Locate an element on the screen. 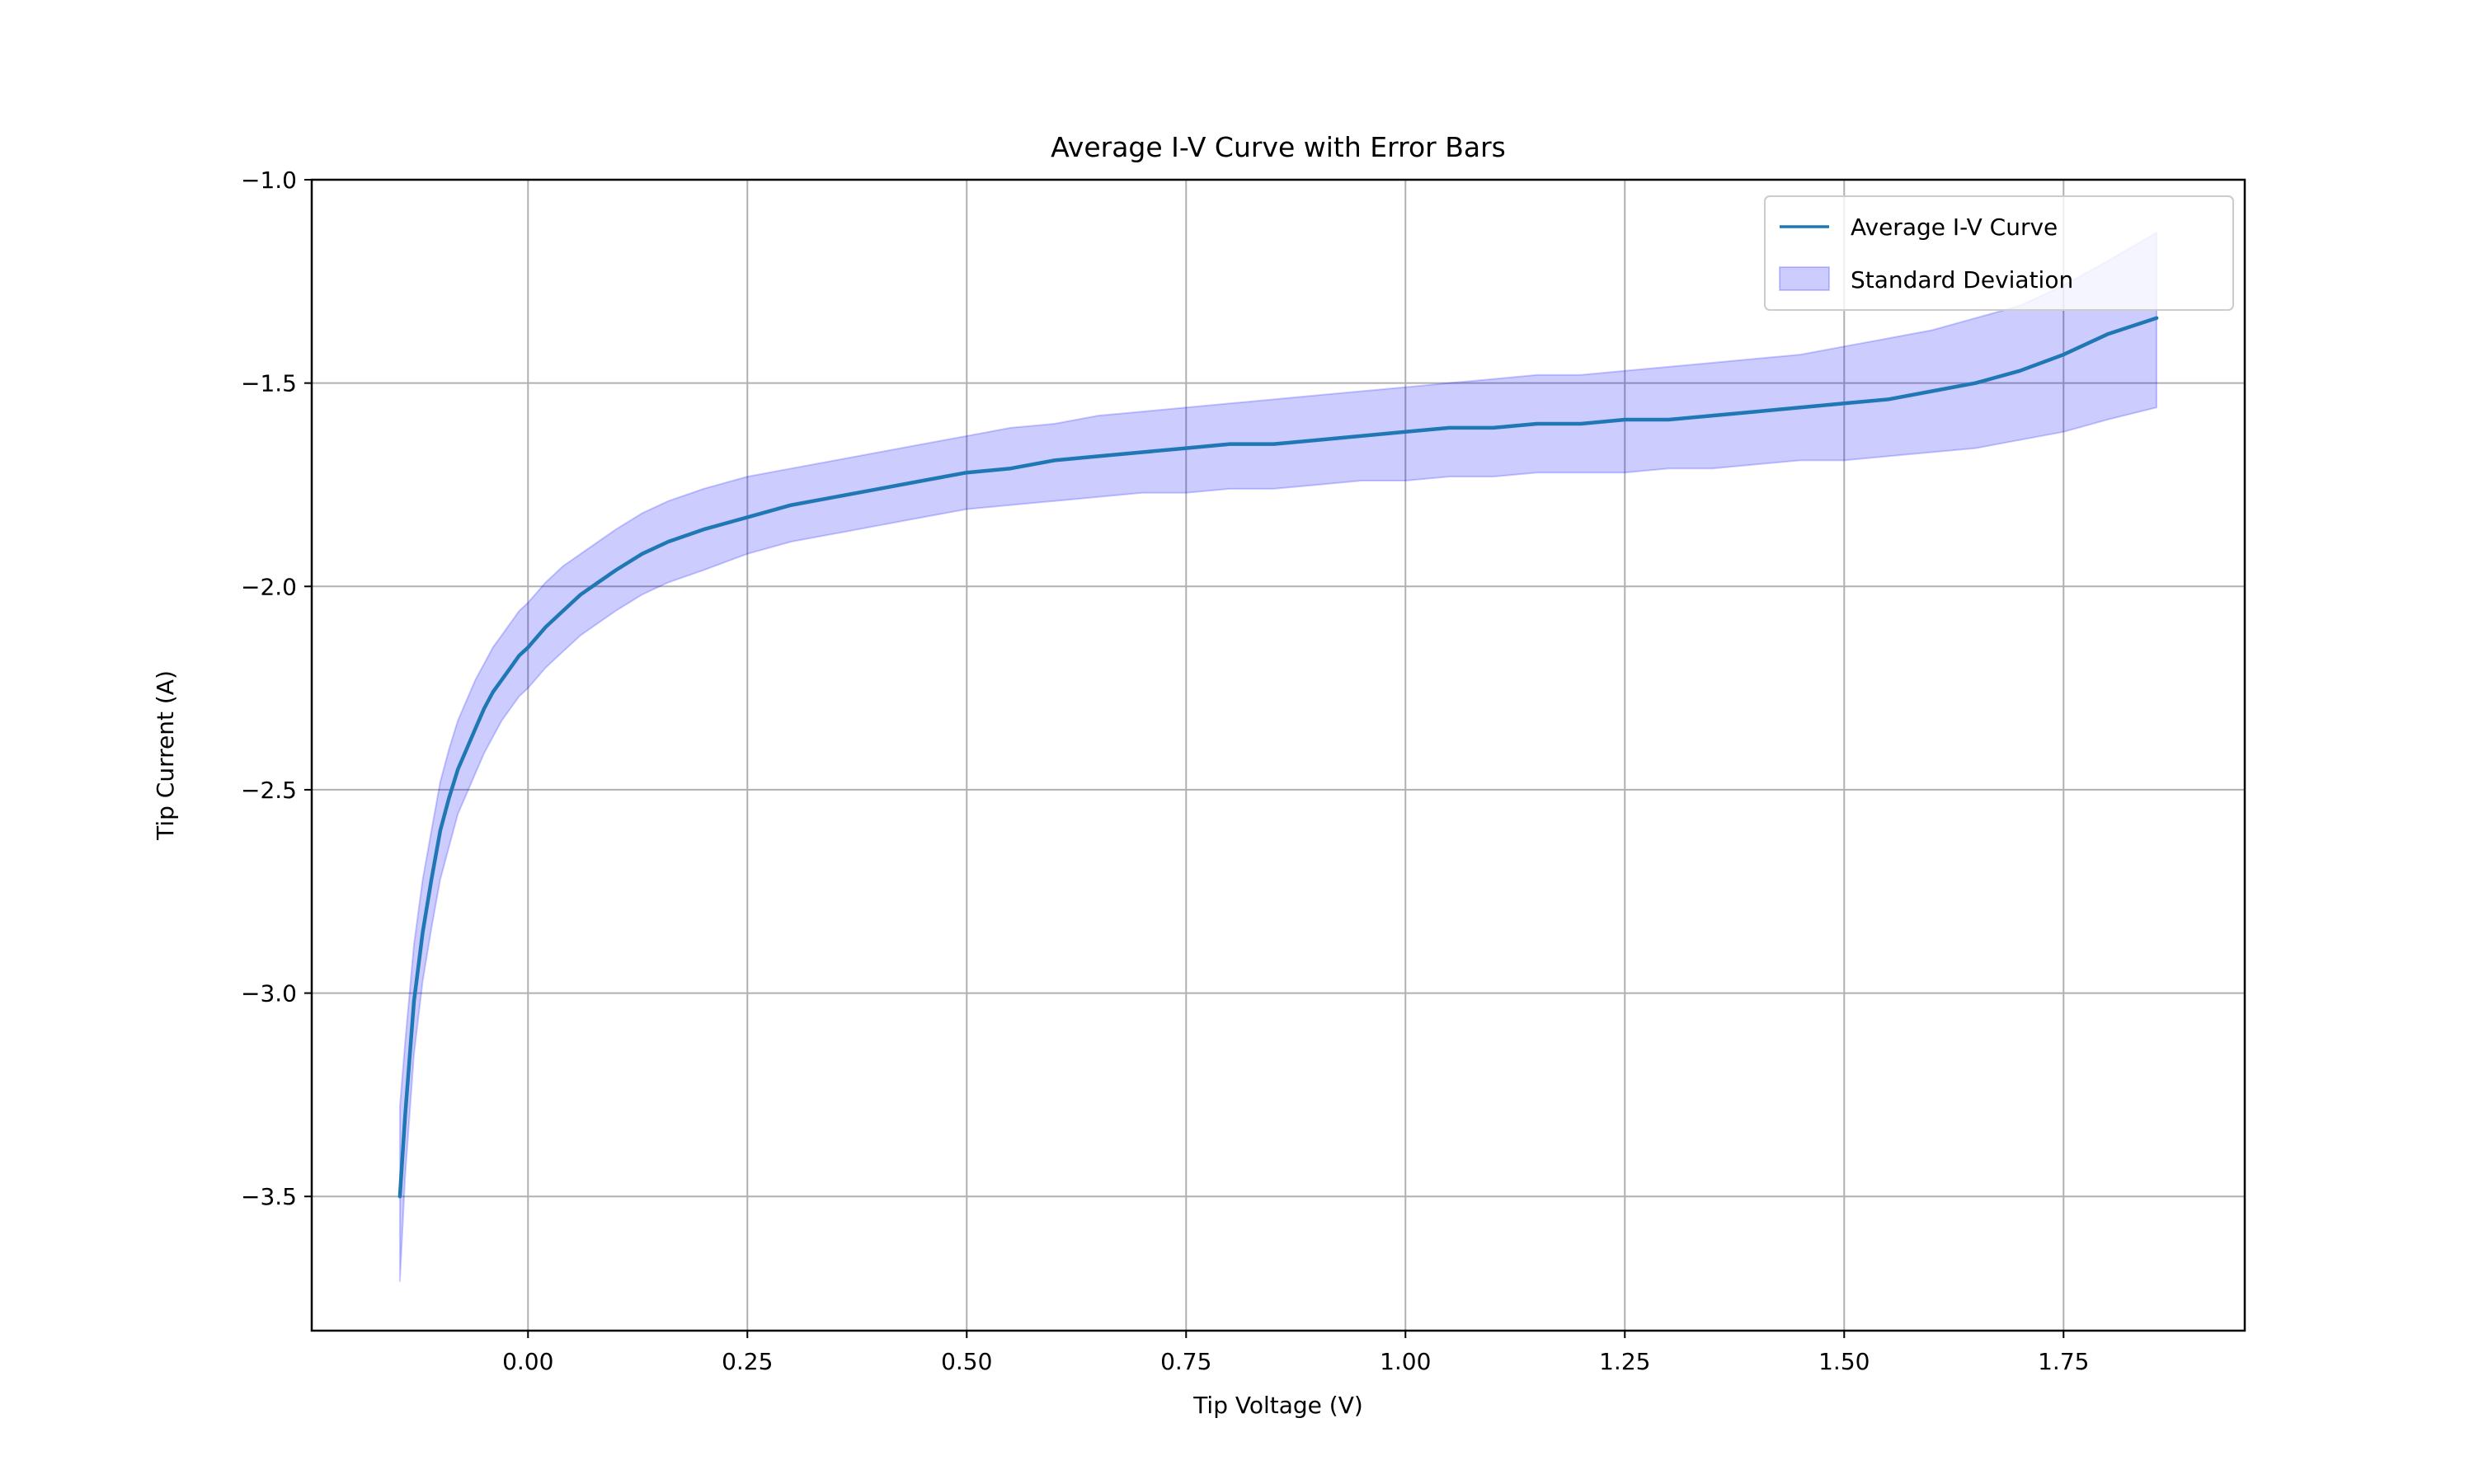  y-tick-label: −1.0 is located at coordinates (269, 180).